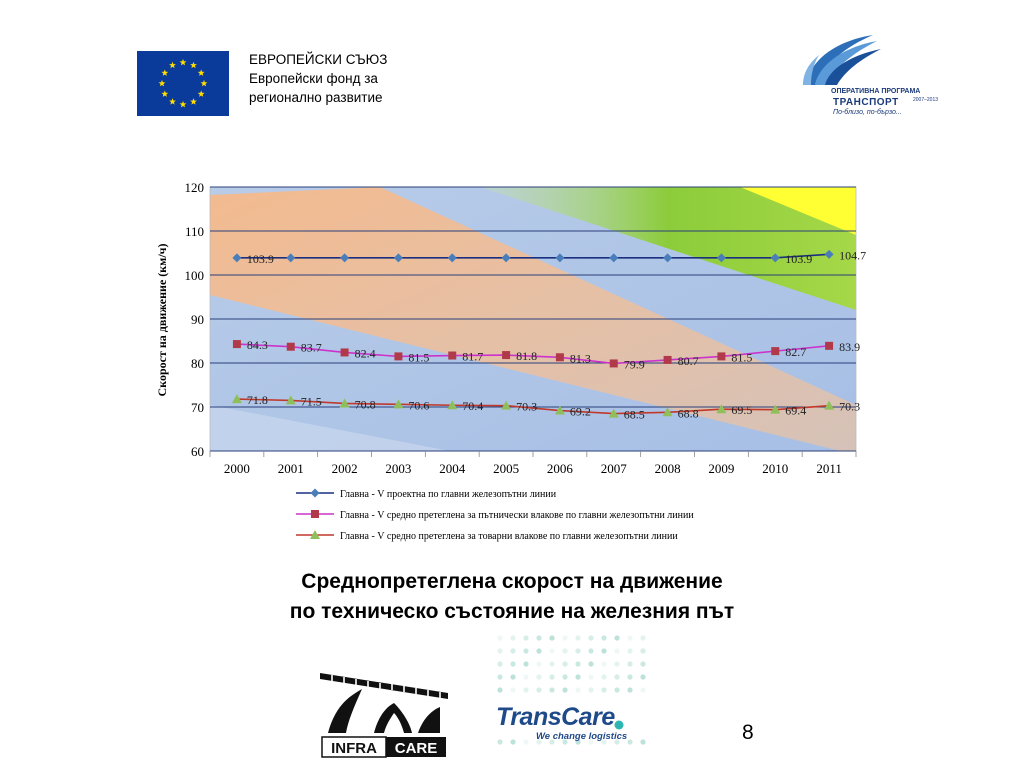 This screenshot has width=1024, height=768. Describe the element at coordinates (668, 468) in the screenshot. I see `x-tick-label: 2008` at that location.